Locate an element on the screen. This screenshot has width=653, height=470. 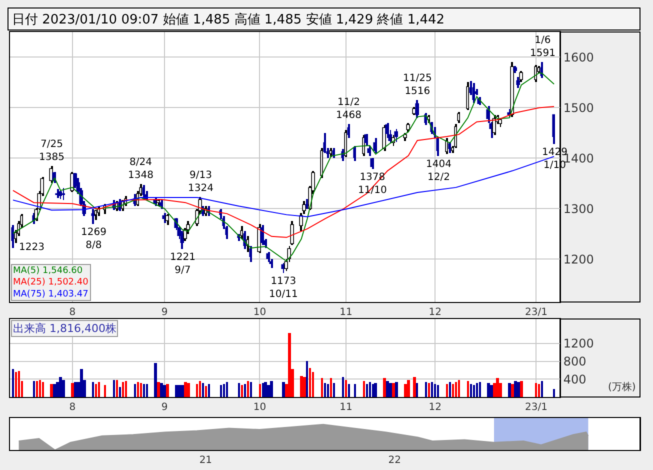
x-tick-label: 22 is located at coordinates (394, 460).